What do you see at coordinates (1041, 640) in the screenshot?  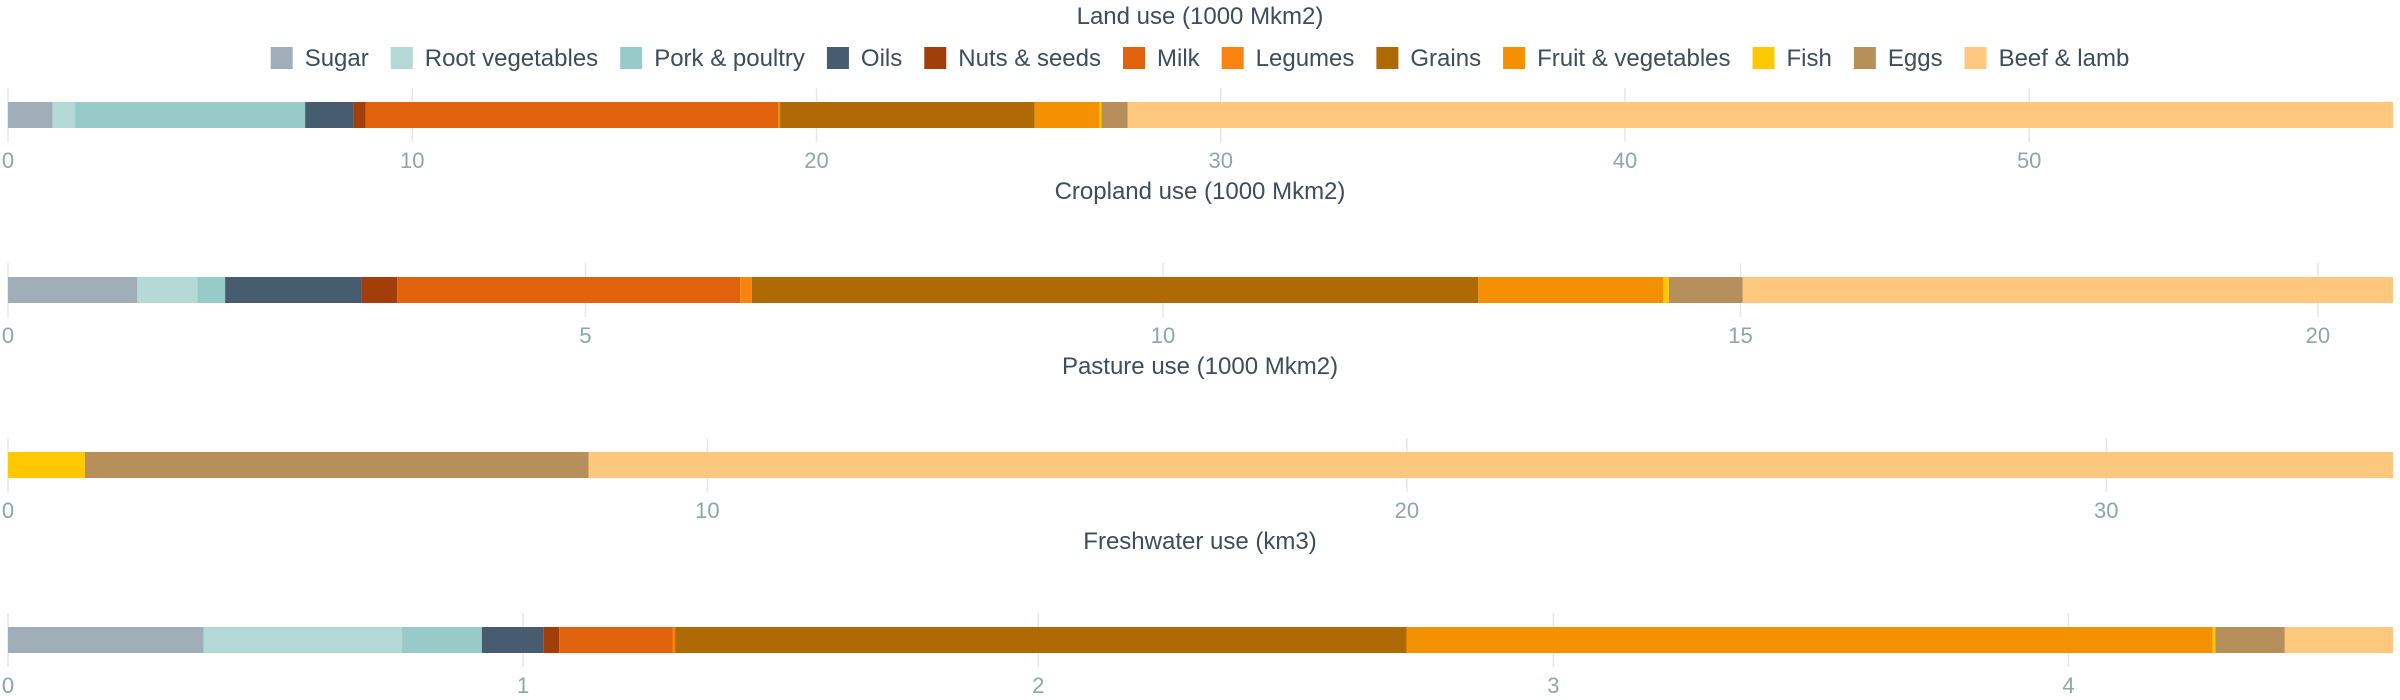 I see `bar-segment-grains: Grains: 1.42` at bounding box center [1041, 640].